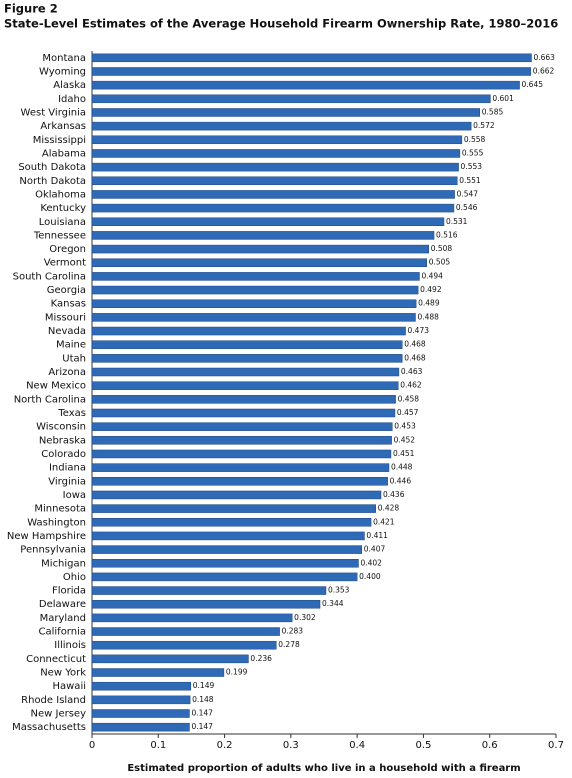 Image resolution: width=572 pixels, height=778 pixels. Describe the element at coordinates (71, 413) in the screenshot. I see `y-tick-label: Texas` at that location.